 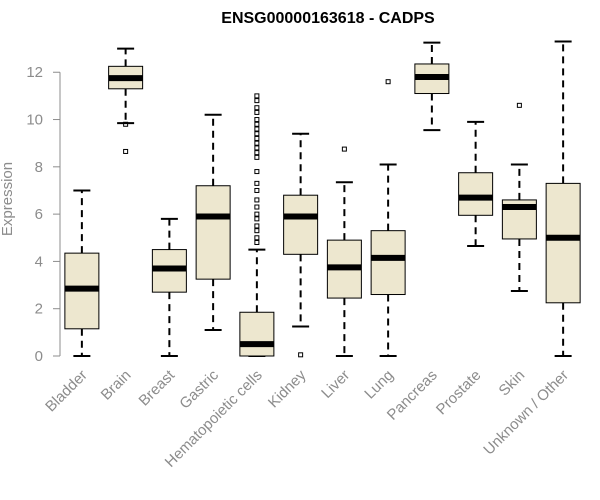 What do you see at coordinates (344, 251) in the screenshot?
I see `box-liver` at bounding box center [344, 251].